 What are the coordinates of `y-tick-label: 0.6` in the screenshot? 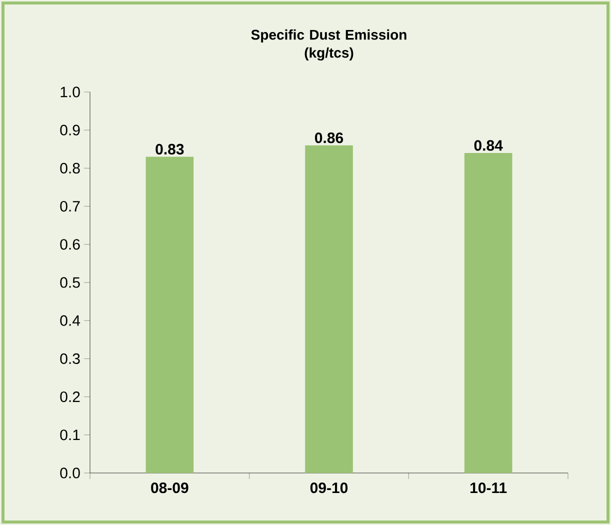 It's located at (70, 244).